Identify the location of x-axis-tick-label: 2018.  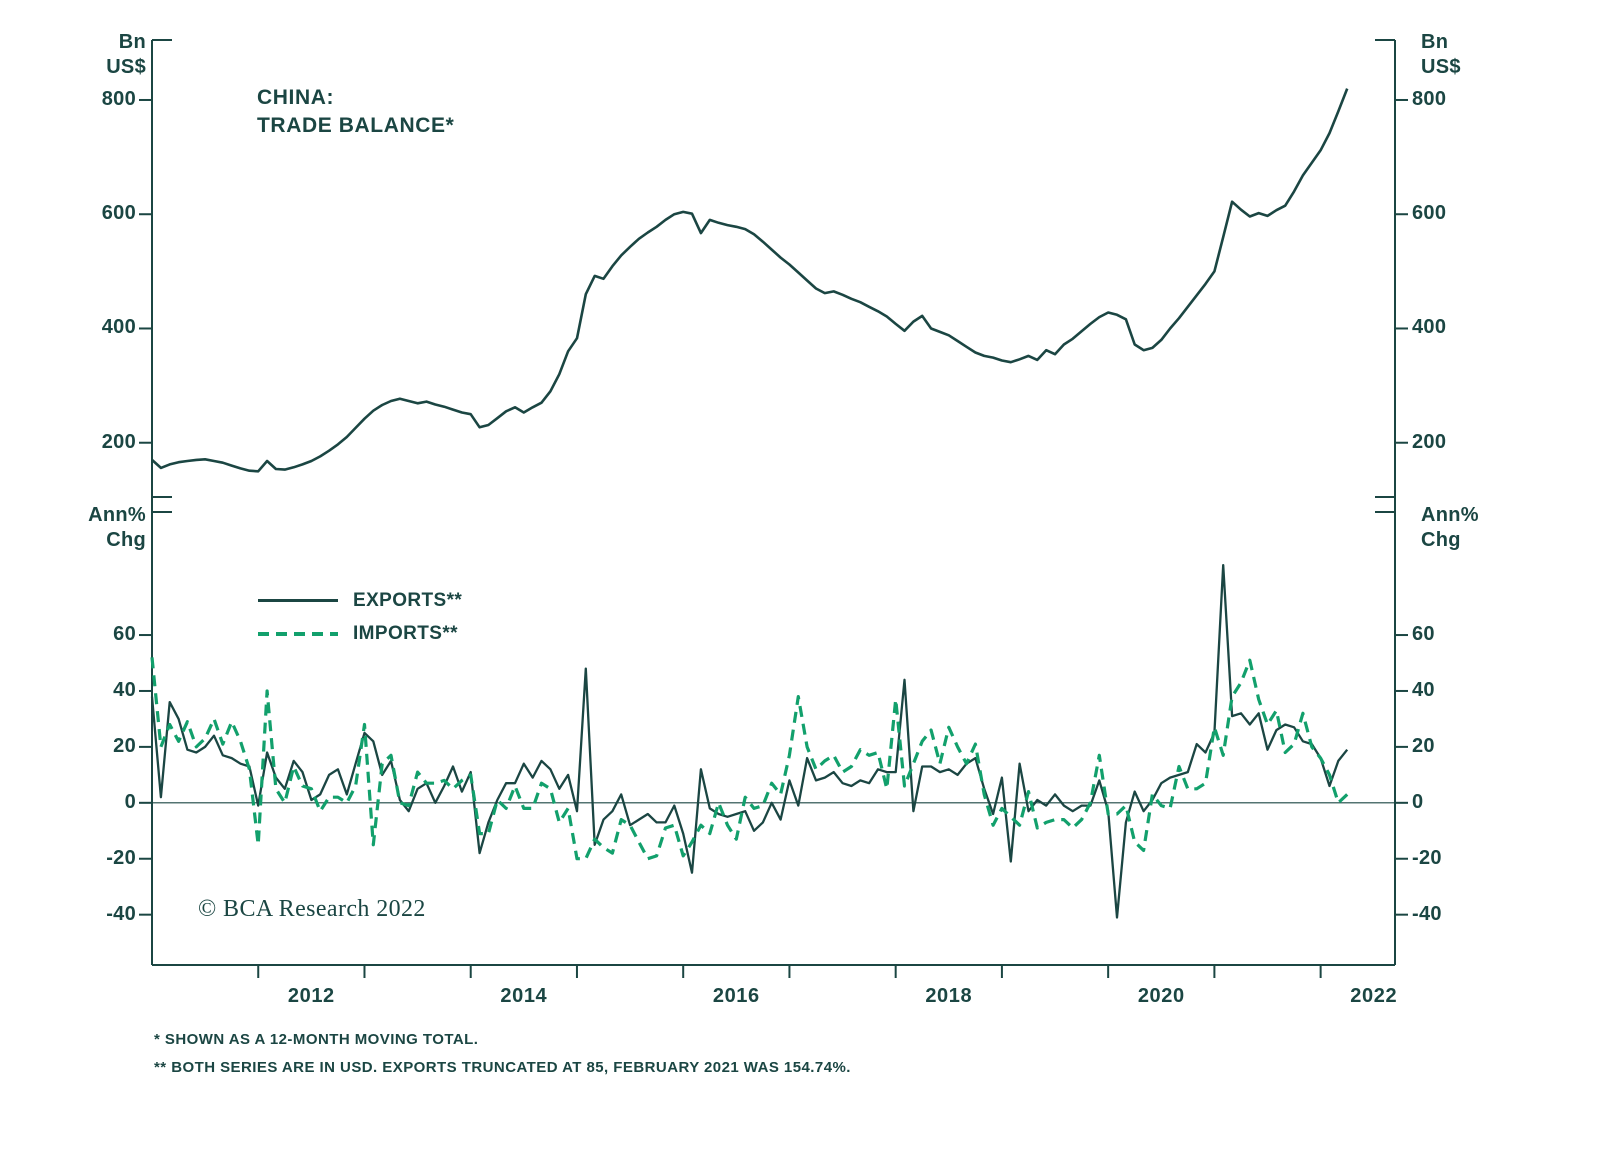
(949, 996).